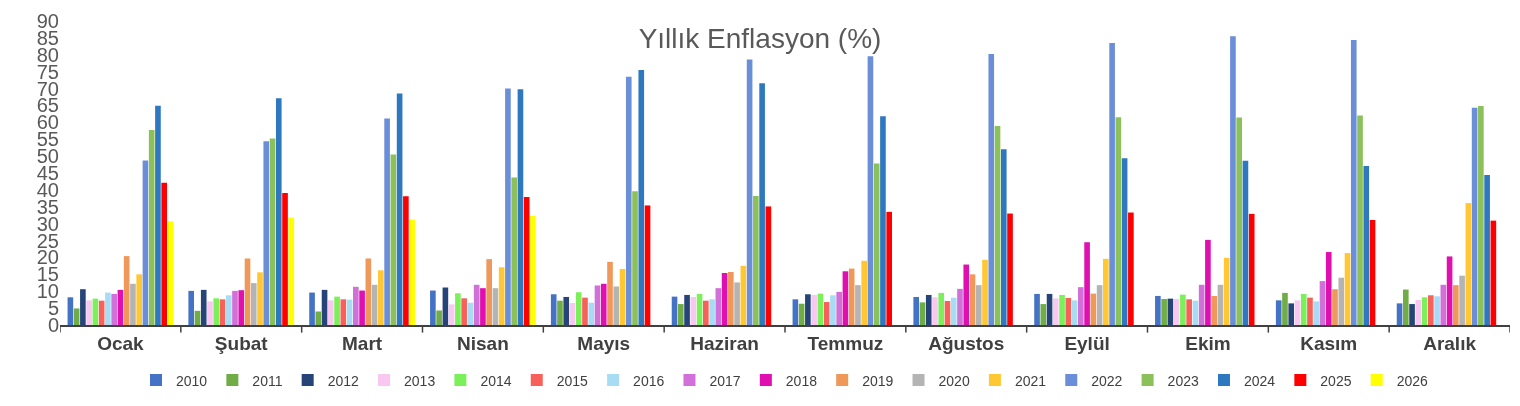 This screenshot has height=406, width=1520. What do you see at coordinates (1336, 380) in the screenshot?
I see `legend-label: 2025` at bounding box center [1336, 380].